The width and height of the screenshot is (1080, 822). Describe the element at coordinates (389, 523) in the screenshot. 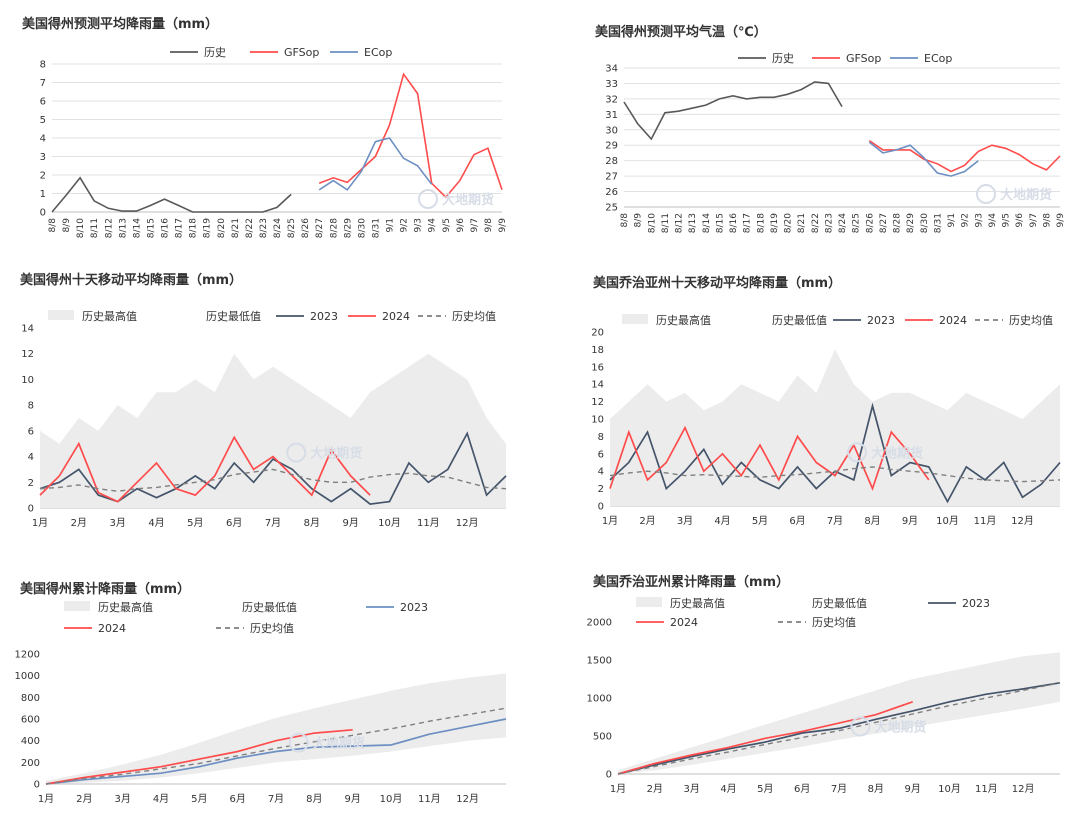

I see `x-tick-label: 10月` at that location.